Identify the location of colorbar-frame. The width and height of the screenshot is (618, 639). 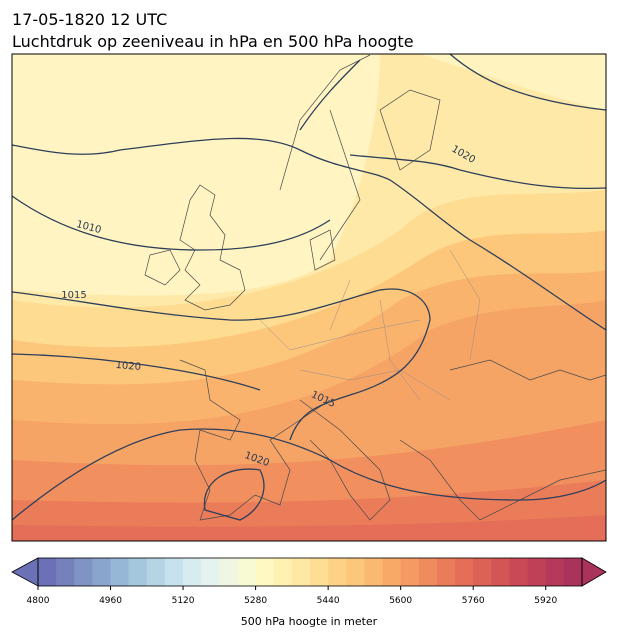
(310, 572).